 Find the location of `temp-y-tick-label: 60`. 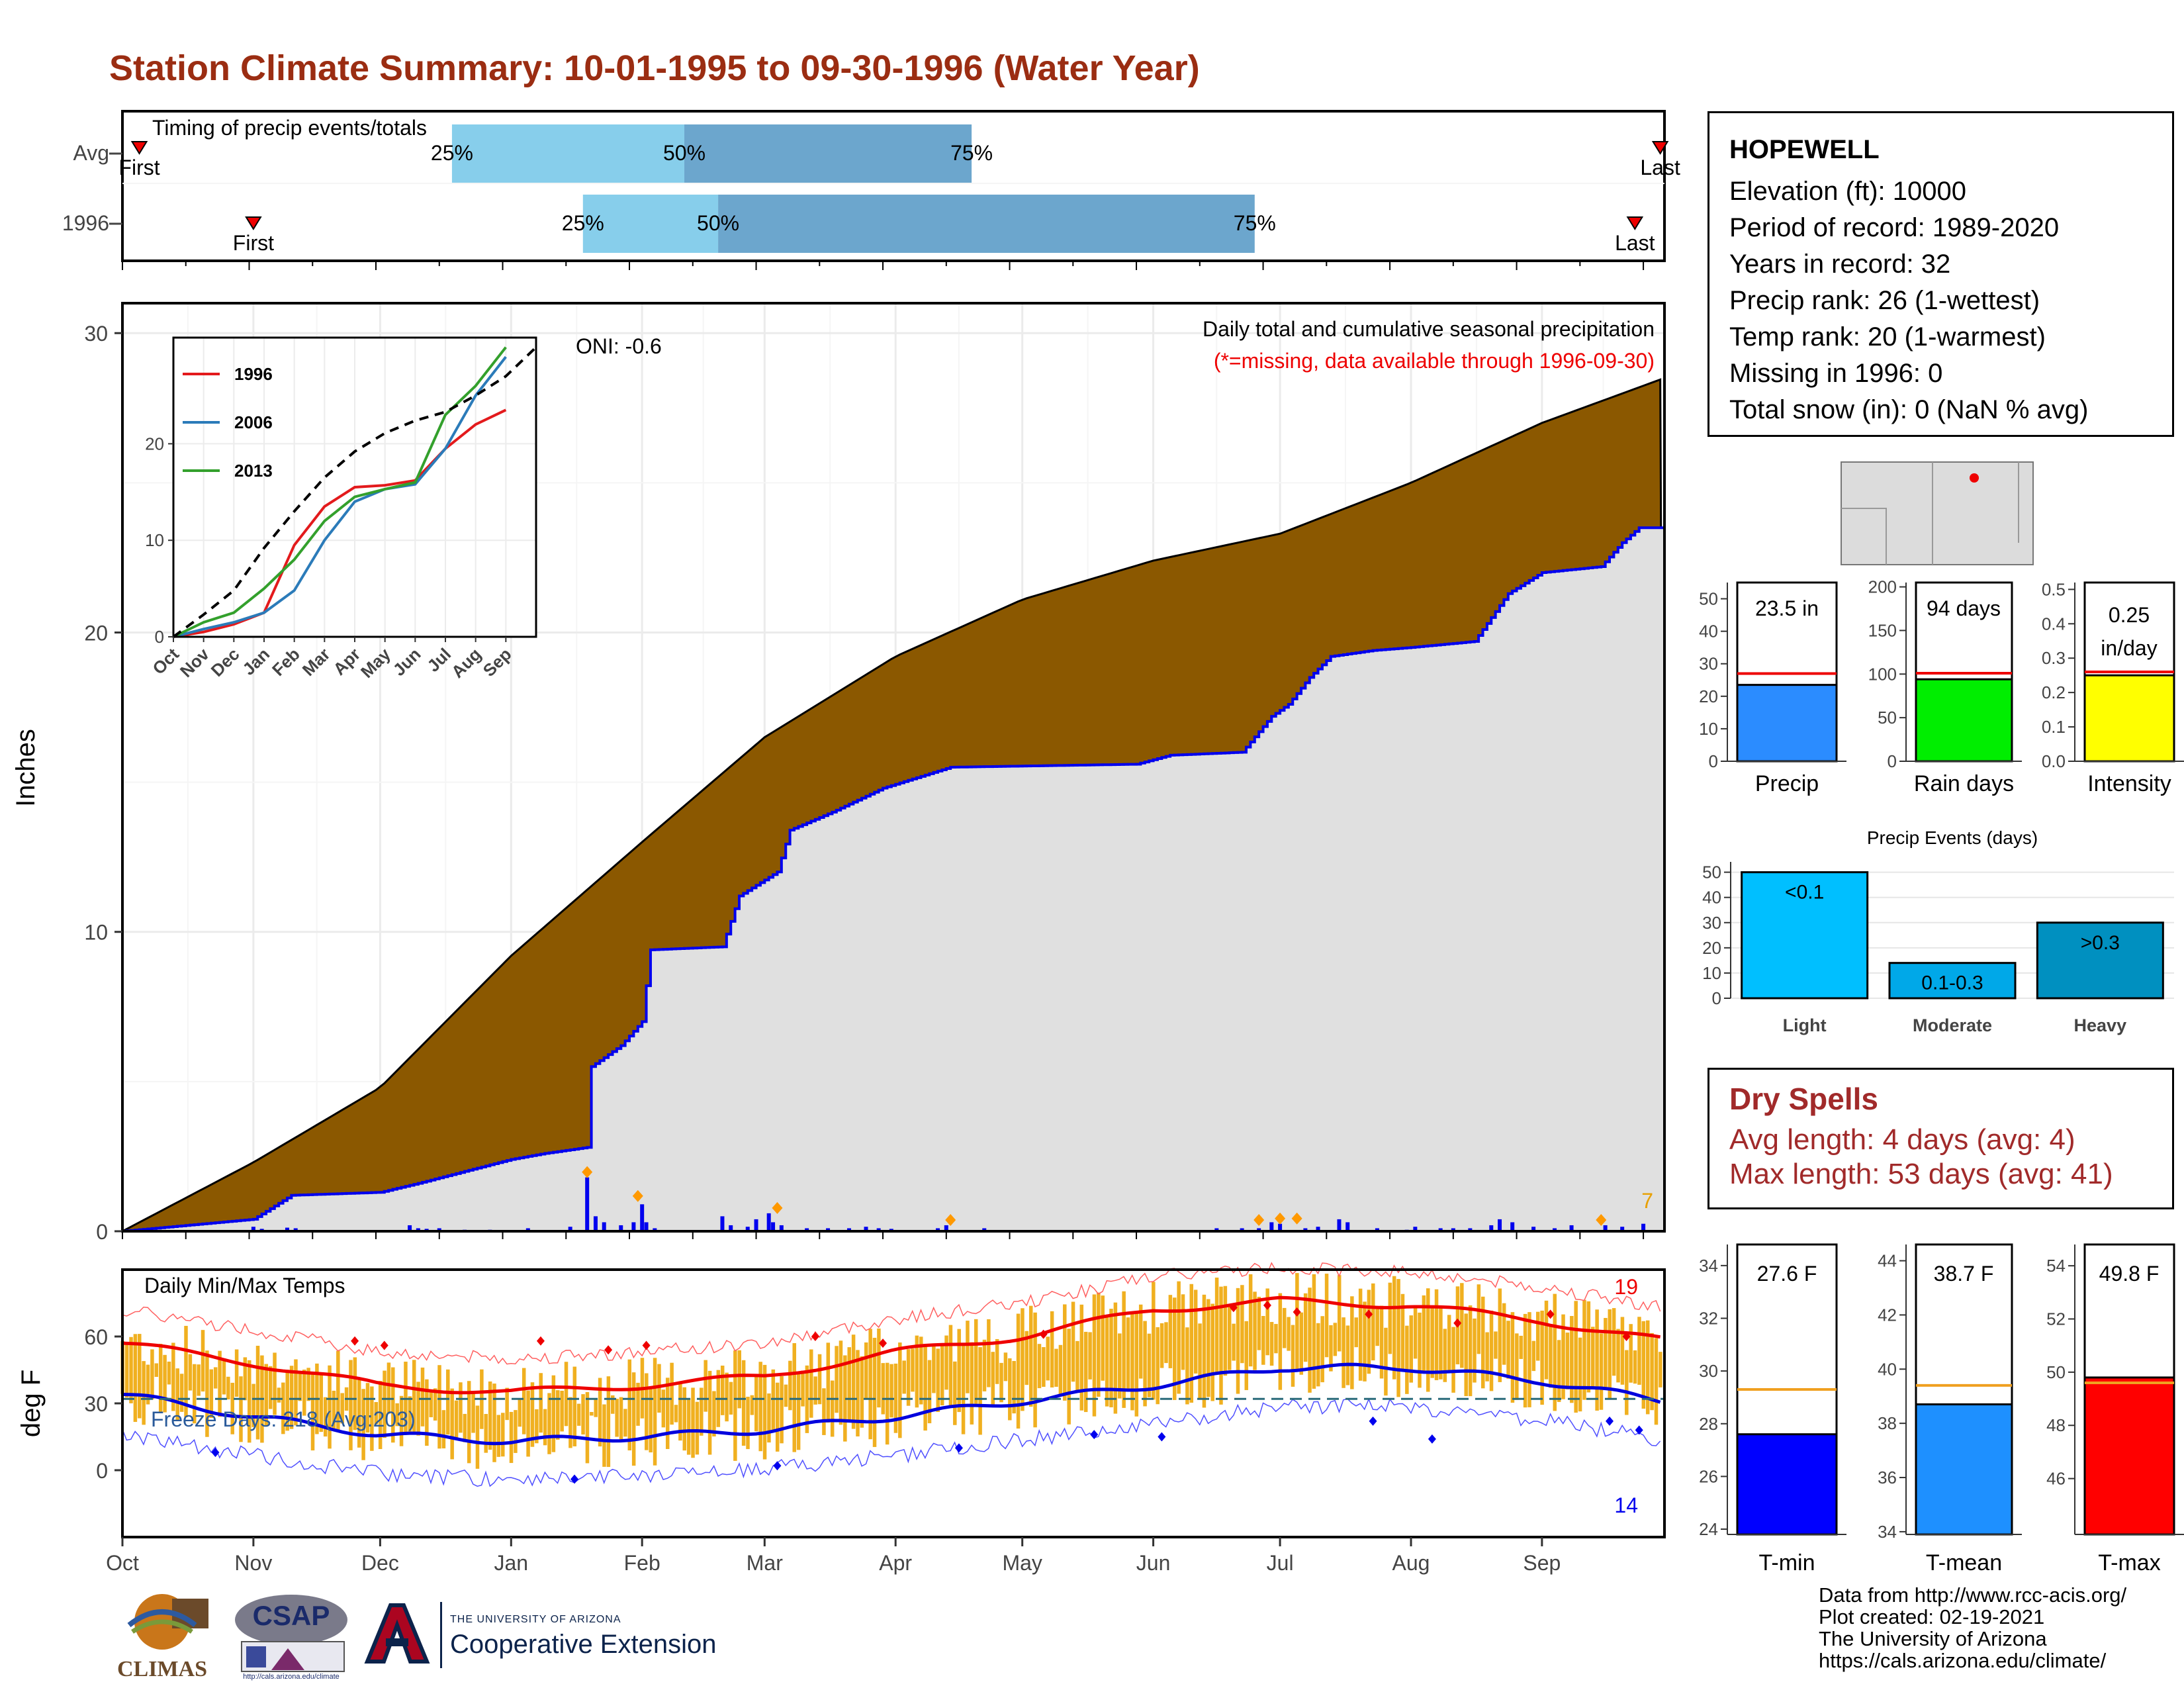

temp-y-tick-label: 60 is located at coordinates (96, 1337).